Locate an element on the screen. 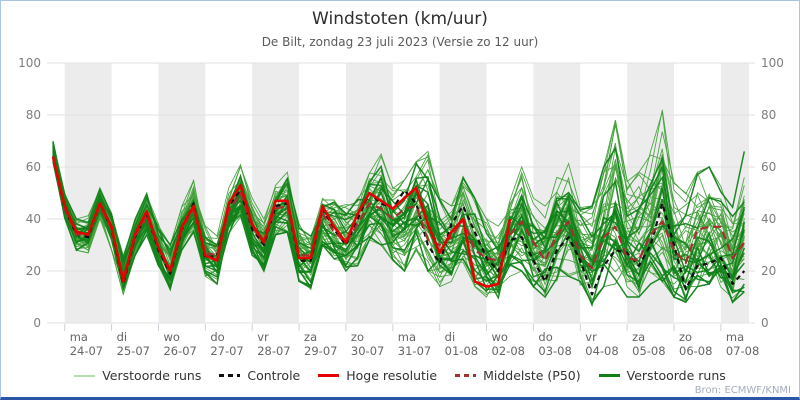  y-tick-label-right: 0 is located at coordinates (765, 323).